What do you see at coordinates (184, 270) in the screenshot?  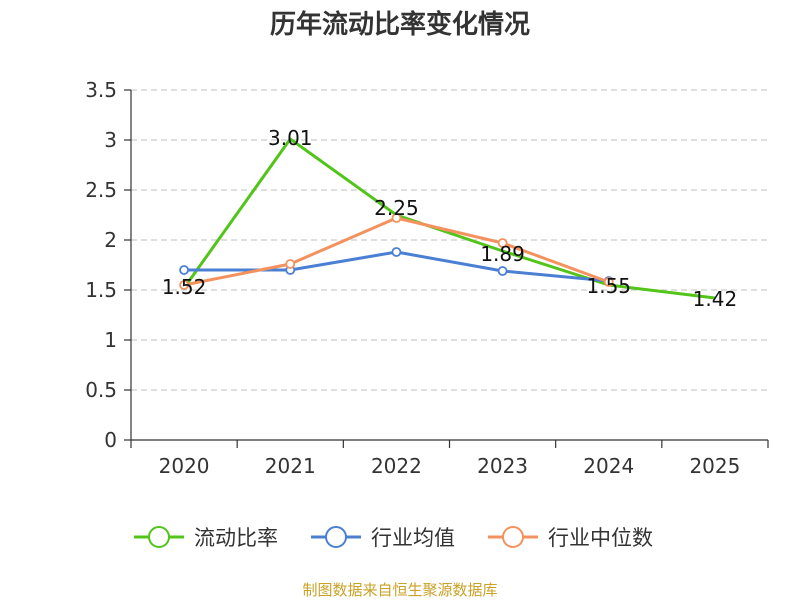 I see `point-1-2020` at bounding box center [184, 270].